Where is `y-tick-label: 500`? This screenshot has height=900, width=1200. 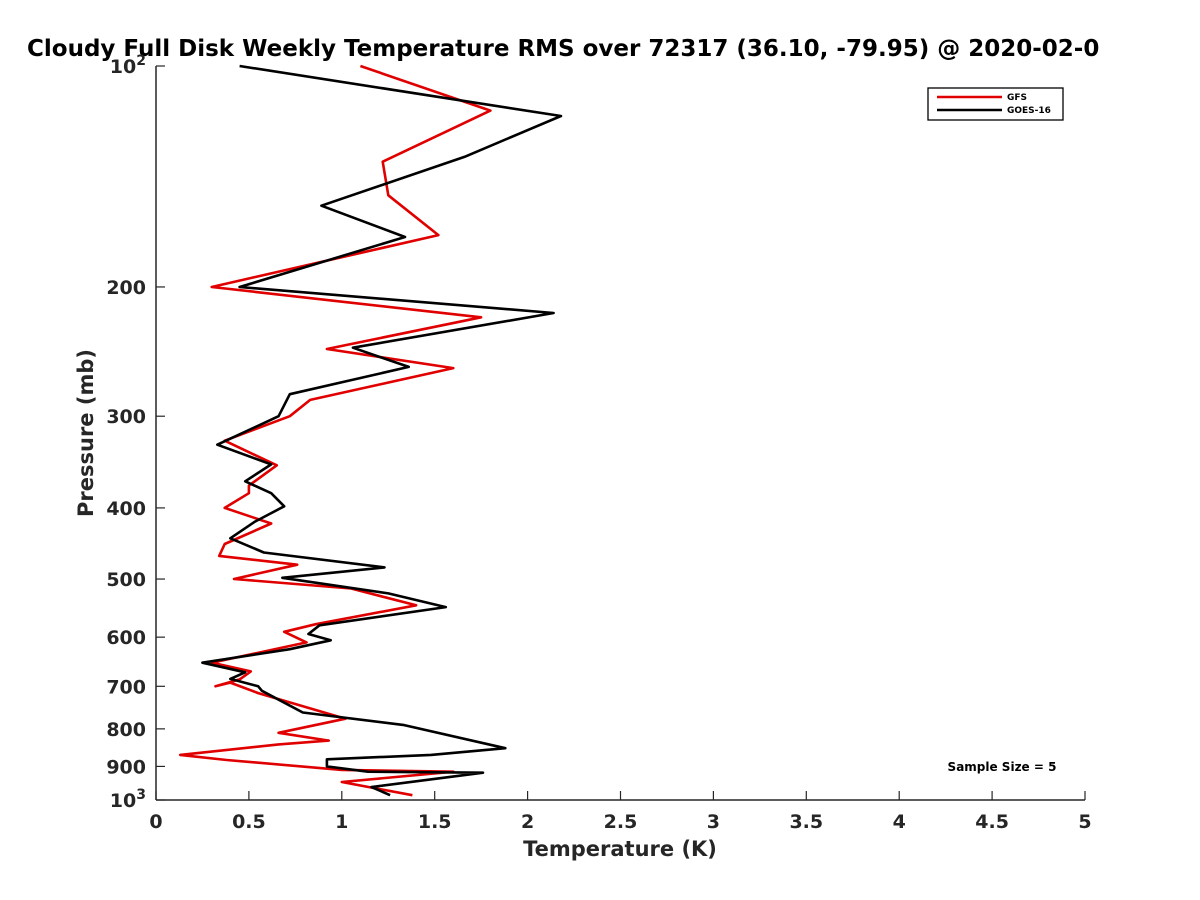 y-tick-label: 500 is located at coordinates (126, 580).